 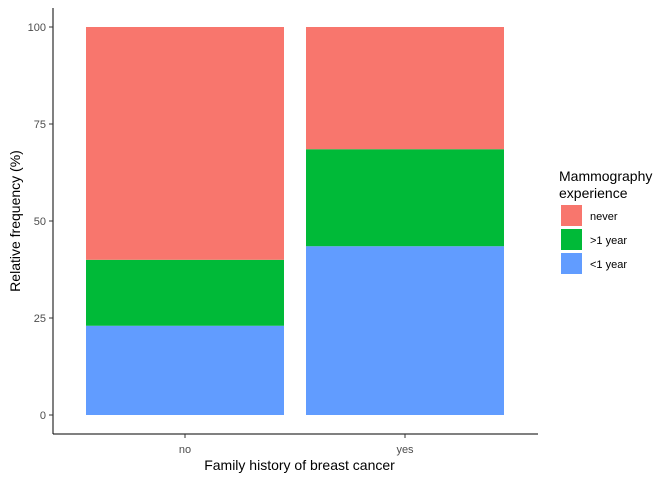 What do you see at coordinates (15, 221) in the screenshot?
I see `y-axis-title: Relative frequency (%)` at bounding box center [15, 221].